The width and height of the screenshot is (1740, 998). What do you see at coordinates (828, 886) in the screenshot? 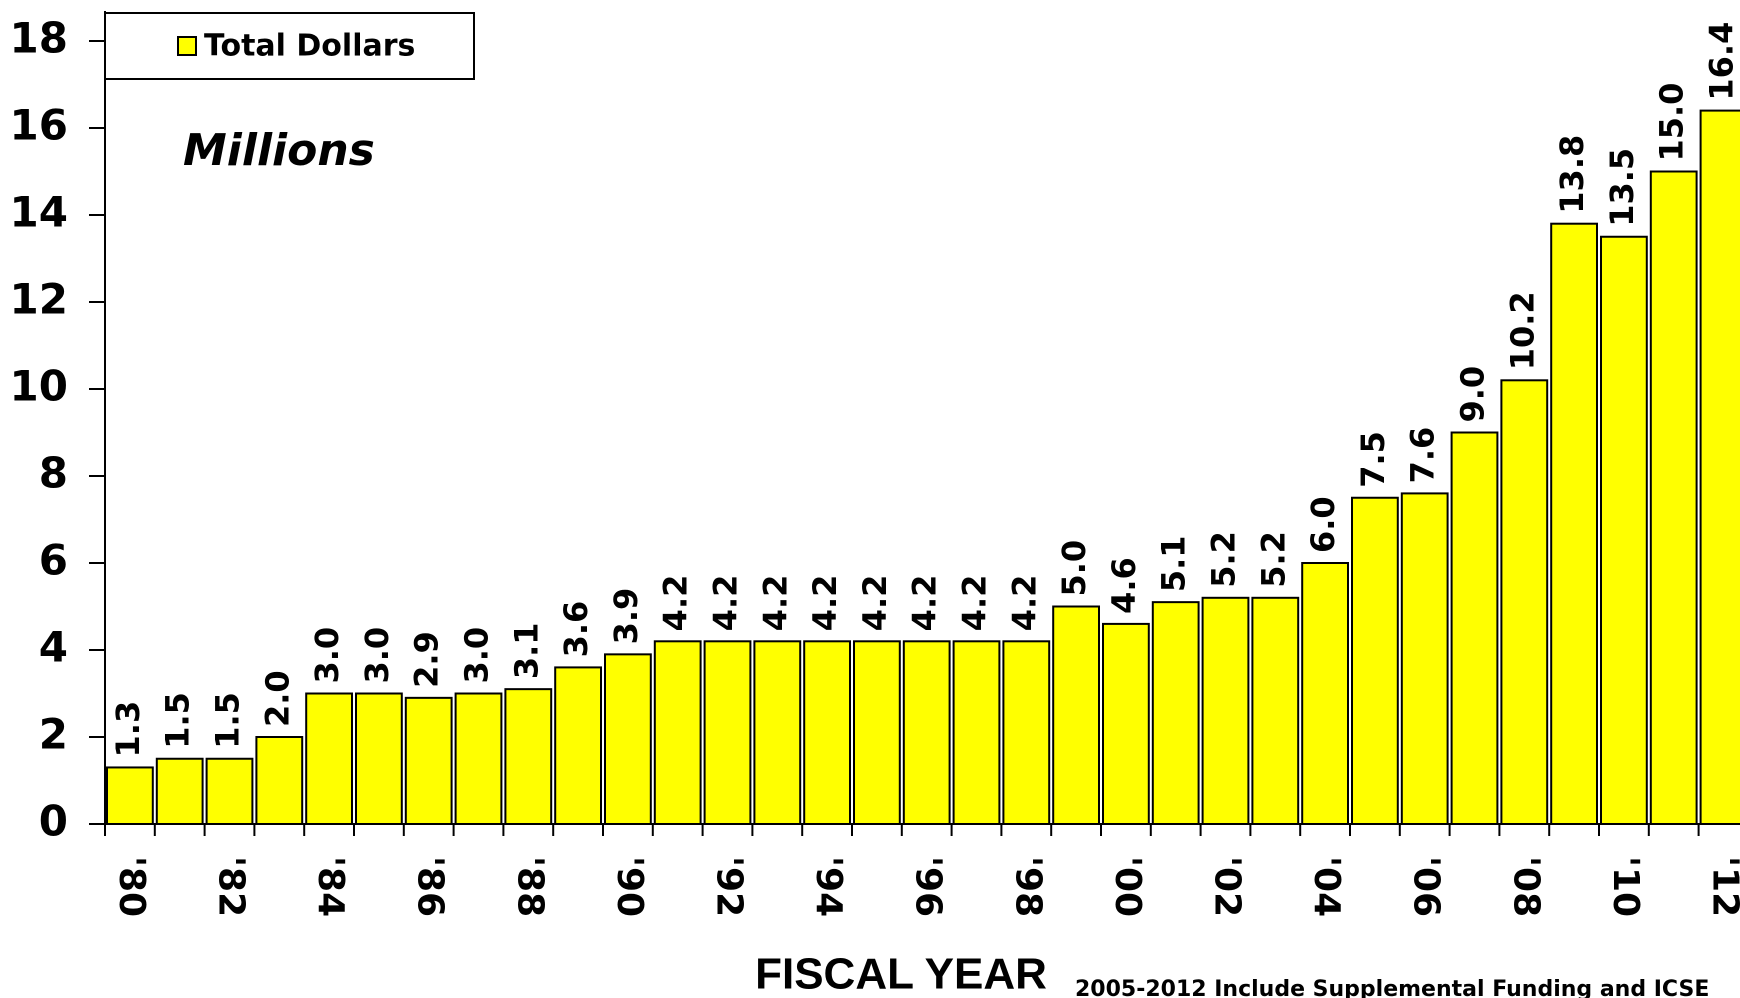
I see `x-tick-label: '94` at bounding box center [828, 886].